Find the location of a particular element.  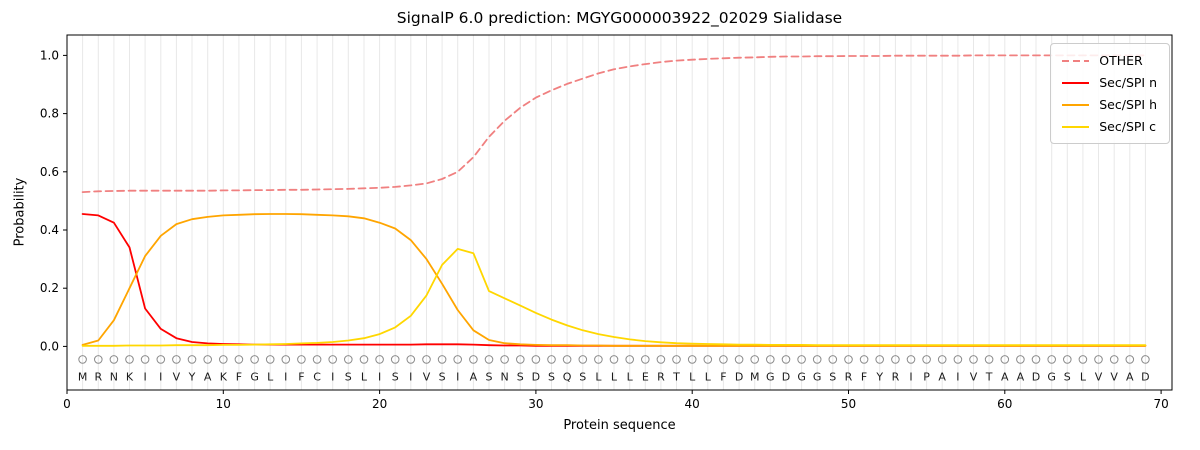

y-tick-label: 0.4 is located at coordinates (49, 230).